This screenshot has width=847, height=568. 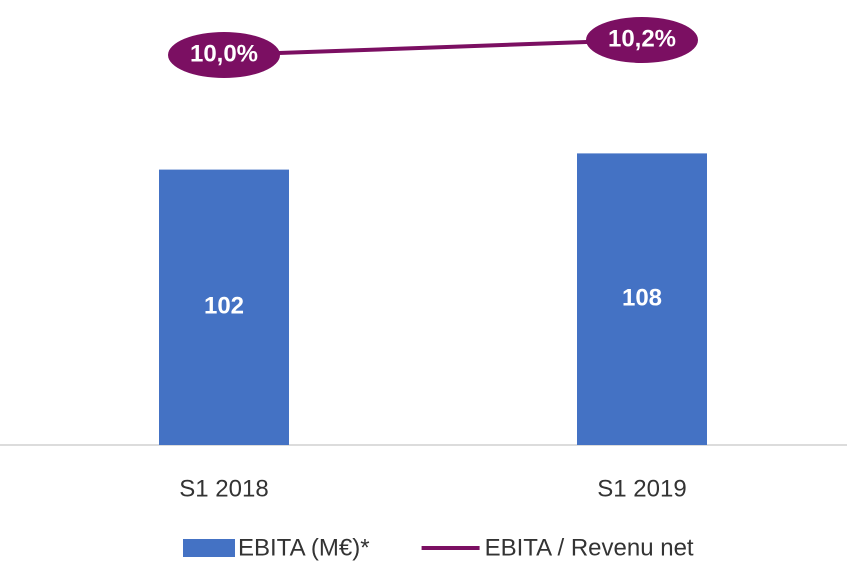 I want to click on line-value-label: 10,2%, so click(x=642, y=38).